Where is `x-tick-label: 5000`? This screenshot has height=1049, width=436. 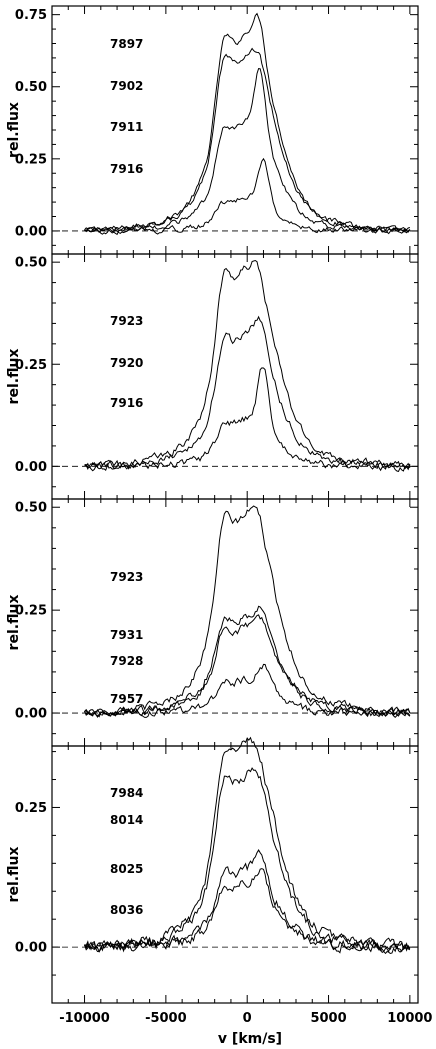 x-tick-label: 5000 is located at coordinates (328, 1018).